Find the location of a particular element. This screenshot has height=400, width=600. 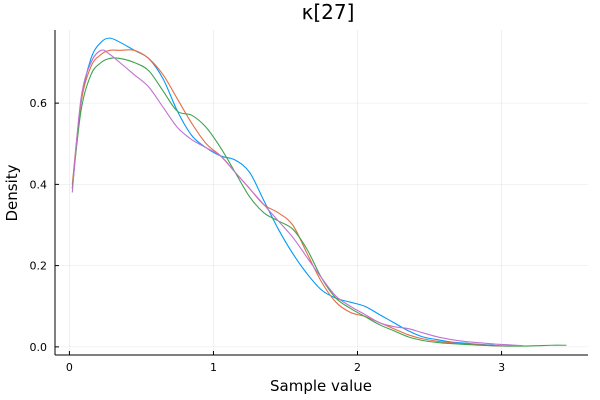

x-axis-label: Sample value is located at coordinates (321, 386).